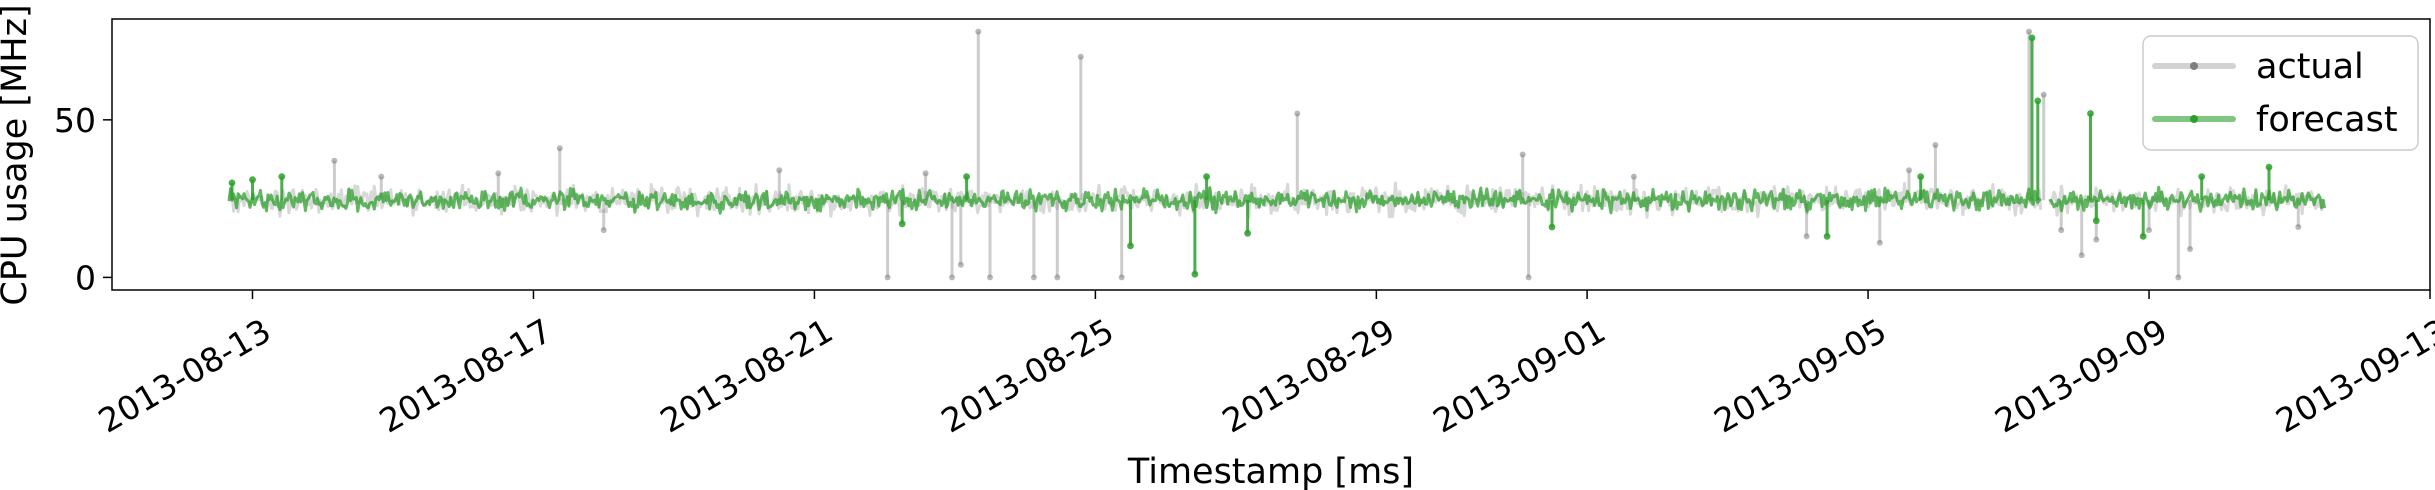  I want to click on y-tick-label-1: 50, so click(75, 120).